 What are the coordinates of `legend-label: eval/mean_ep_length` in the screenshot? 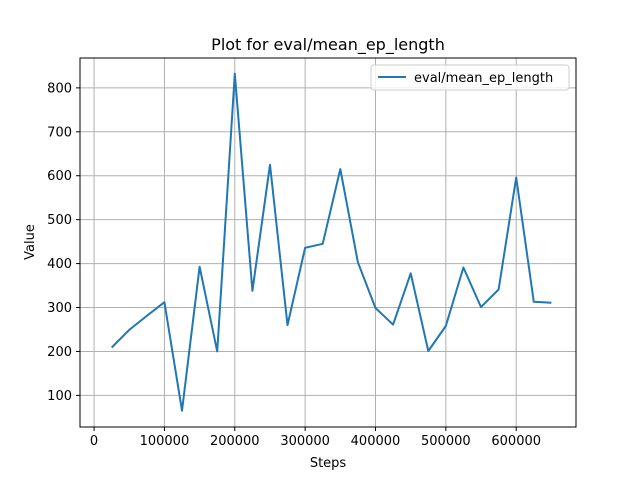 It's located at (483, 78).